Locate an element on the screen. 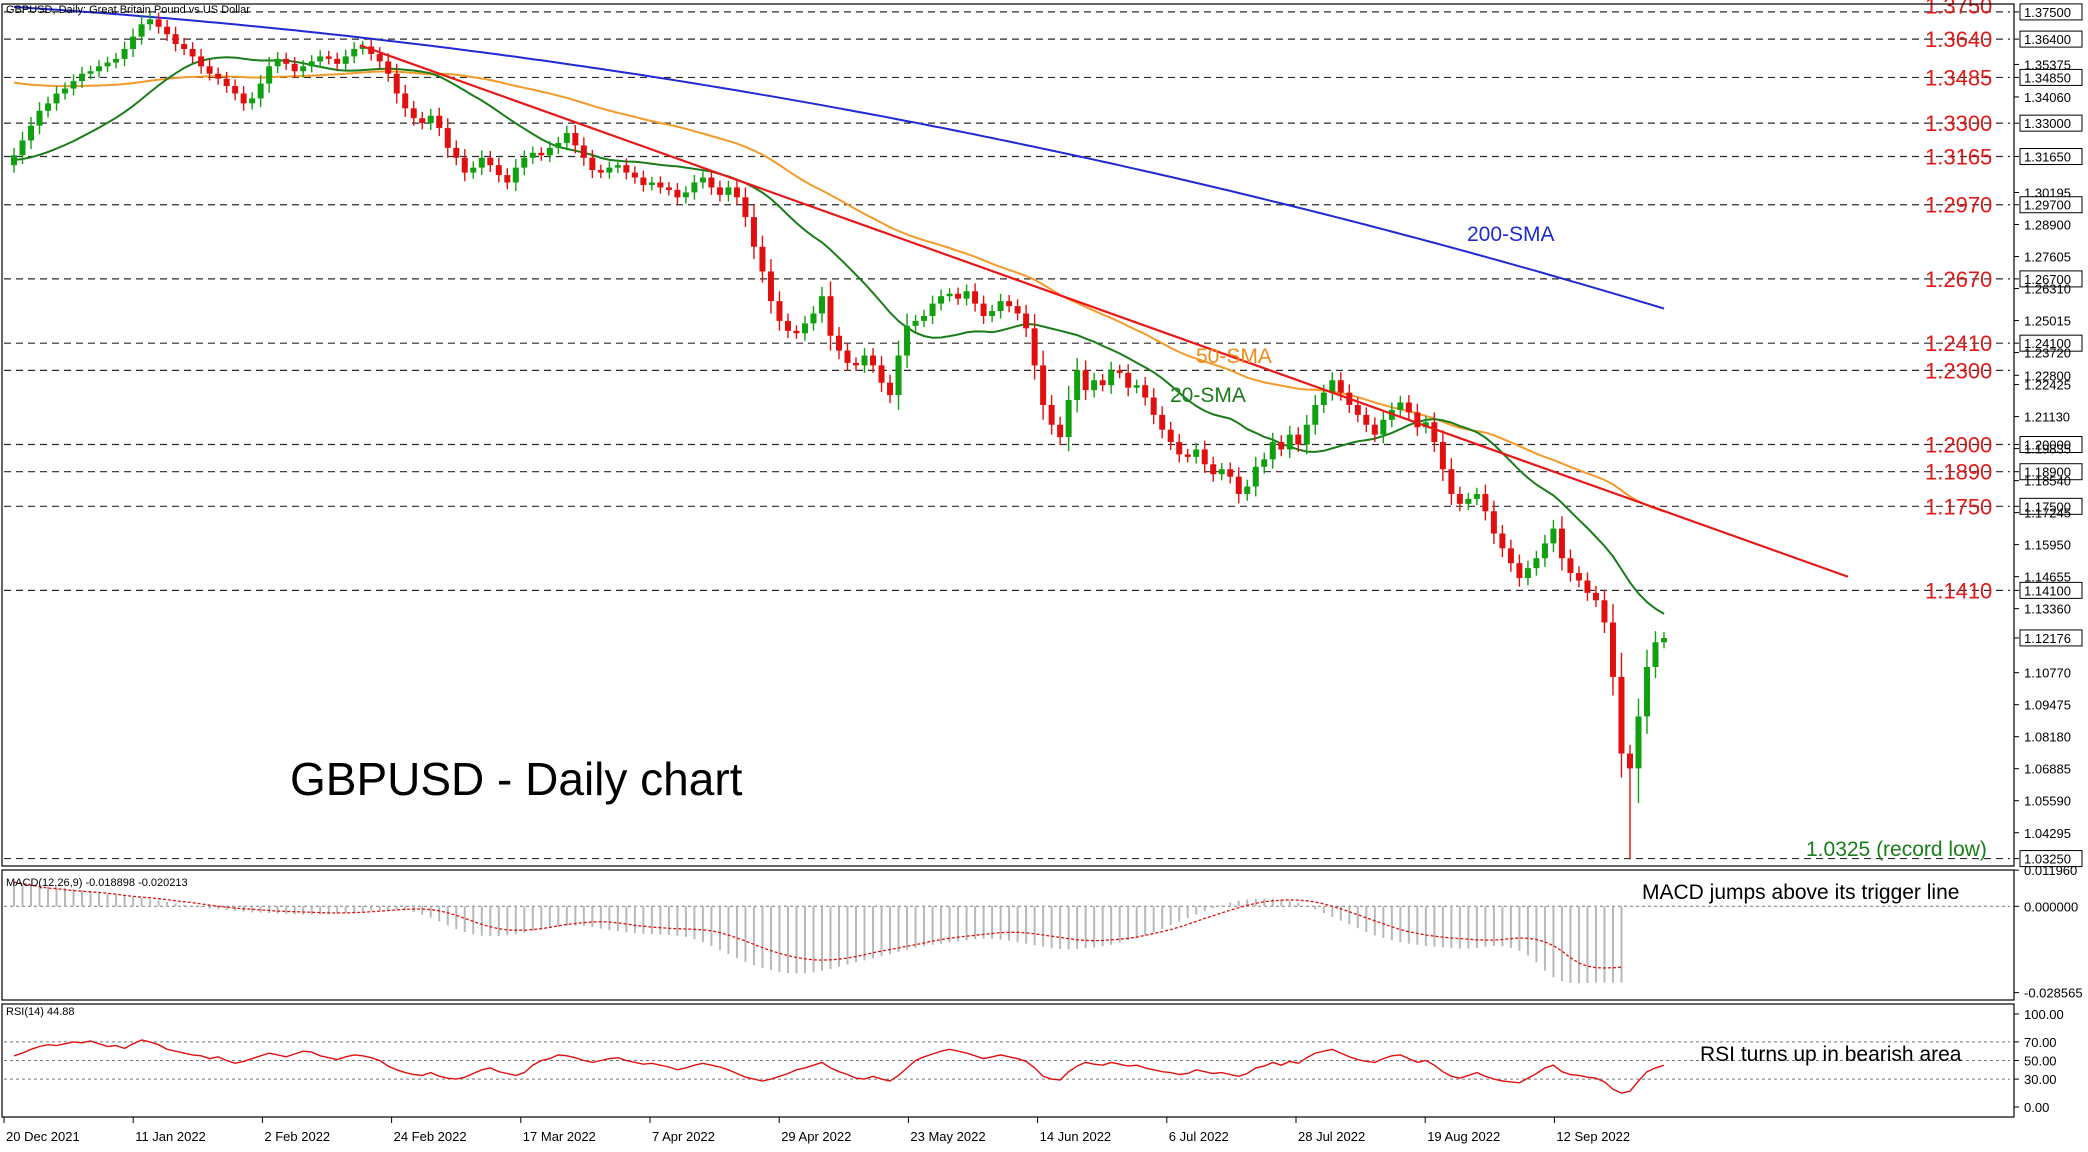 This screenshot has height=1152, width=2088. macd-panel: 0.011960 0.000000 -0.028565 is located at coordinates (1043, 932).